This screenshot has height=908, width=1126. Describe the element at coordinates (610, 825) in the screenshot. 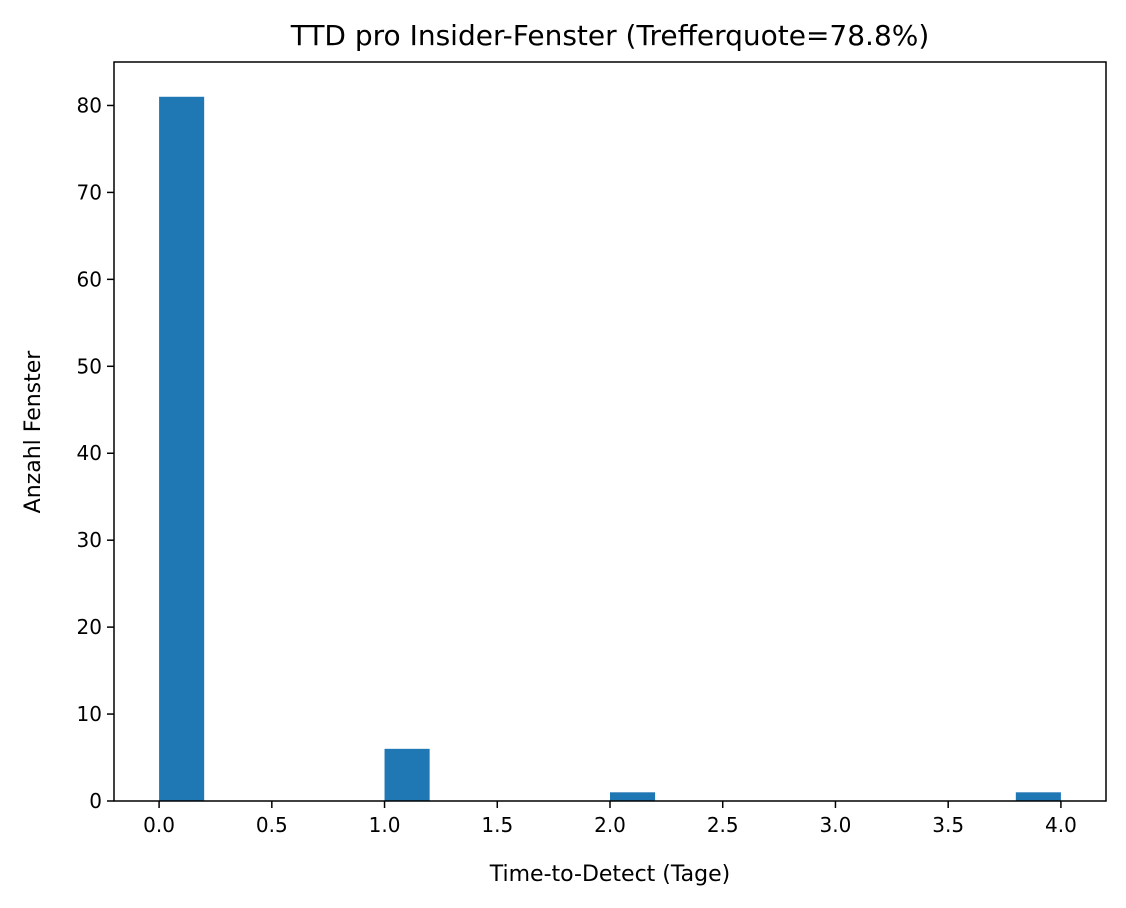

I see `x-tick-label: 2.0` at that location.